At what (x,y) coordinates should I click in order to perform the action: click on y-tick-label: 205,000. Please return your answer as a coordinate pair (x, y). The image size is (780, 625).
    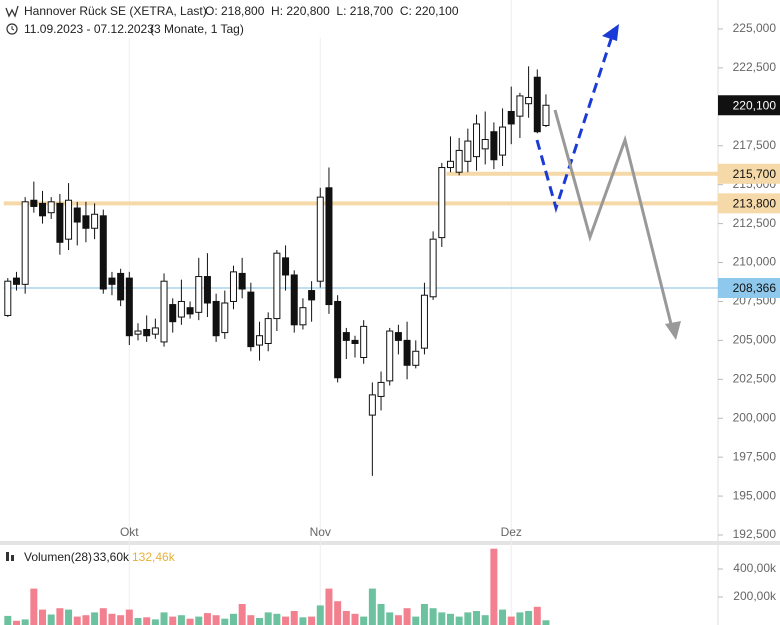
    Looking at the image, I should click on (755, 340).